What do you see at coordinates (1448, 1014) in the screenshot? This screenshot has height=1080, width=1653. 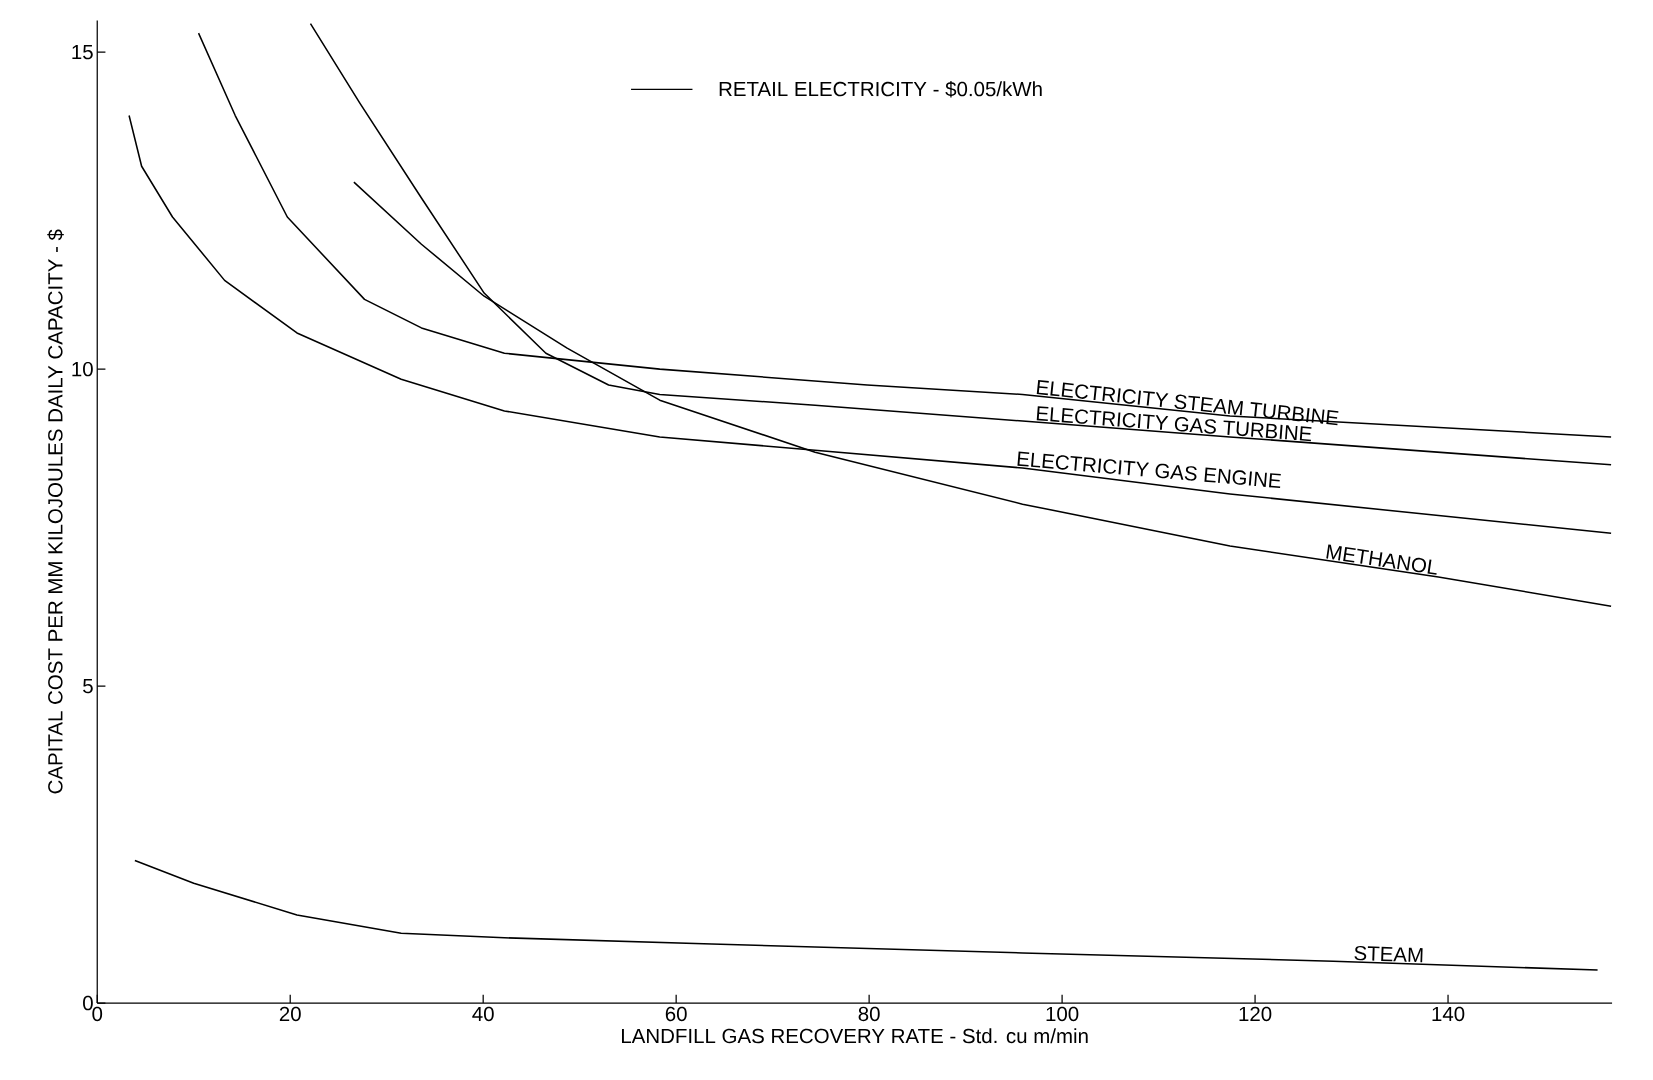 I see `x-tick-label: 140` at bounding box center [1448, 1014].